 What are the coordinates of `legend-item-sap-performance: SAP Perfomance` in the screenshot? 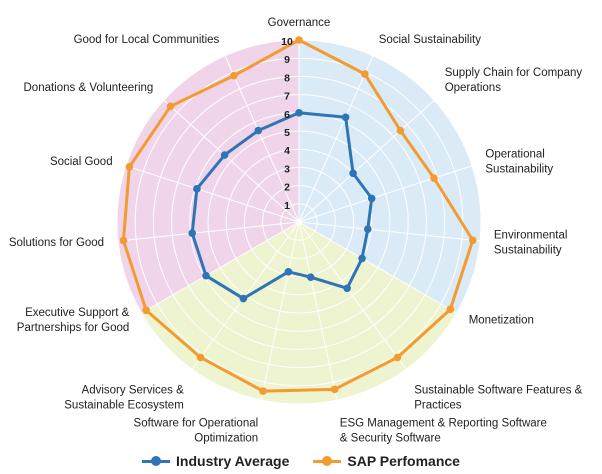 It's located at (386, 461).